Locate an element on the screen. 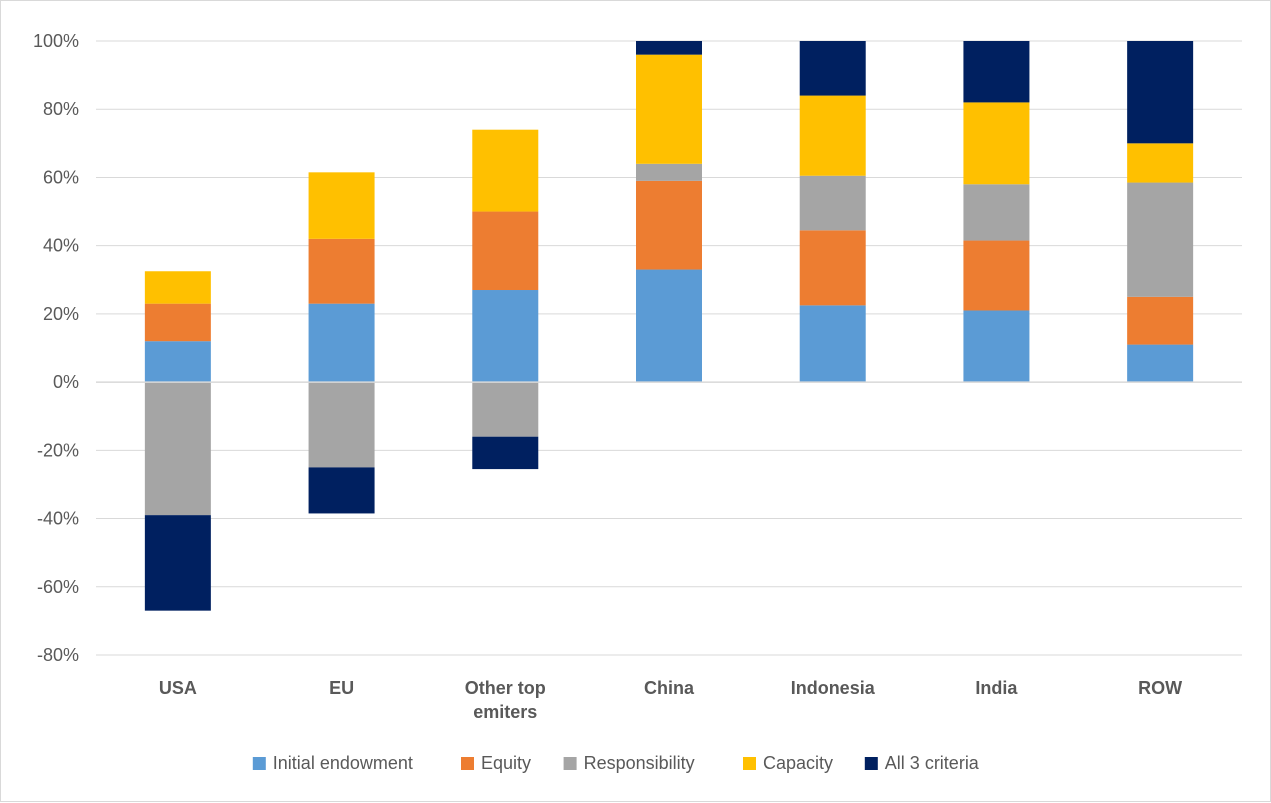 The width and height of the screenshot is (1271, 803). x-category-label: China is located at coordinates (669, 688).